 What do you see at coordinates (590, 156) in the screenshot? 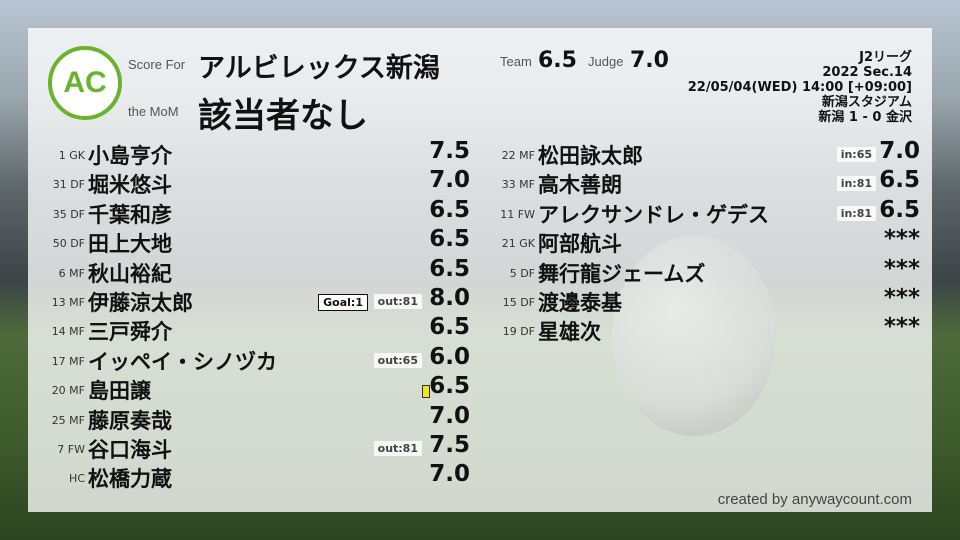
I see `player-name: 松田詠太郎` at bounding box center [590, 156].